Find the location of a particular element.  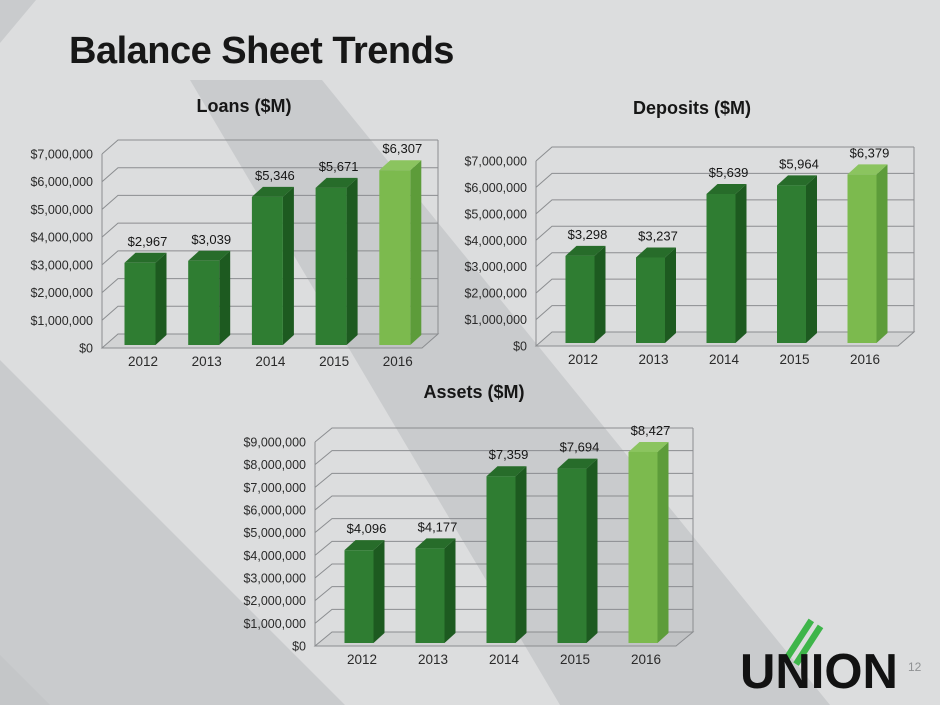

union-logo: UNION is located at coordinates (819, 658).